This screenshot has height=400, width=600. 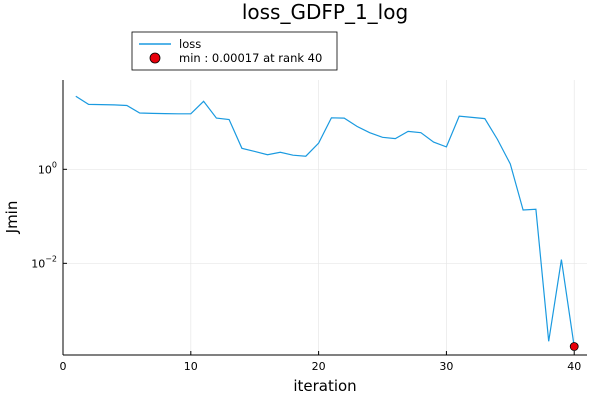 I want to click on x-tick-label: 10, so click(x=191, y=366).